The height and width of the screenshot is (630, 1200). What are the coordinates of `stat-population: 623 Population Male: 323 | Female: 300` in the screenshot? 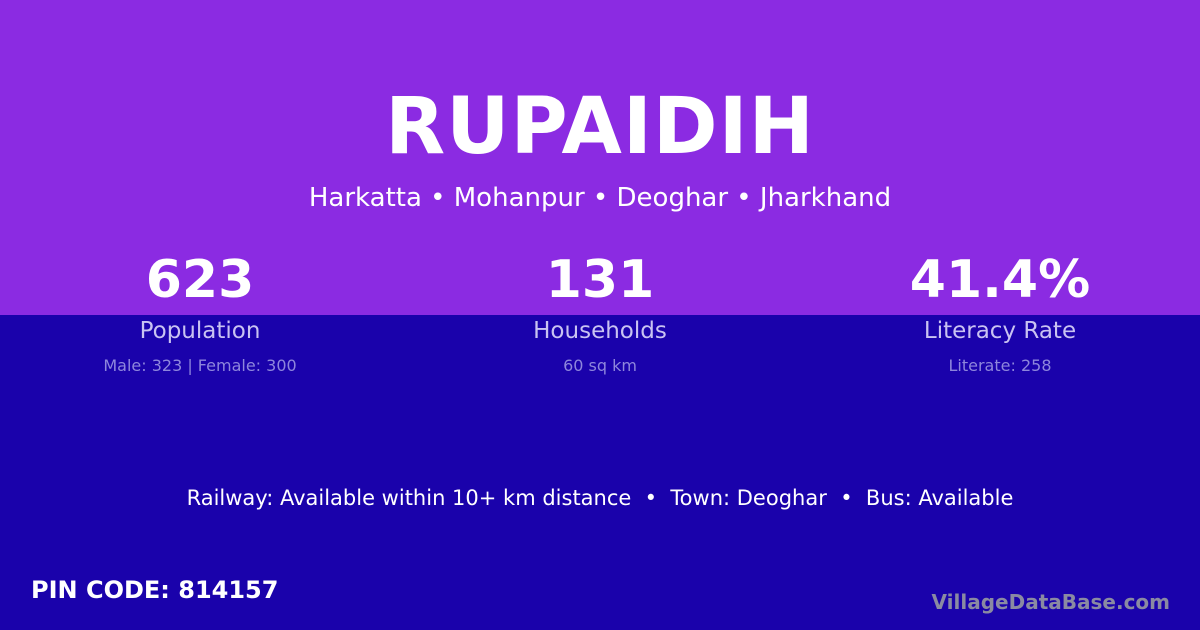 It's located at (200, 312).